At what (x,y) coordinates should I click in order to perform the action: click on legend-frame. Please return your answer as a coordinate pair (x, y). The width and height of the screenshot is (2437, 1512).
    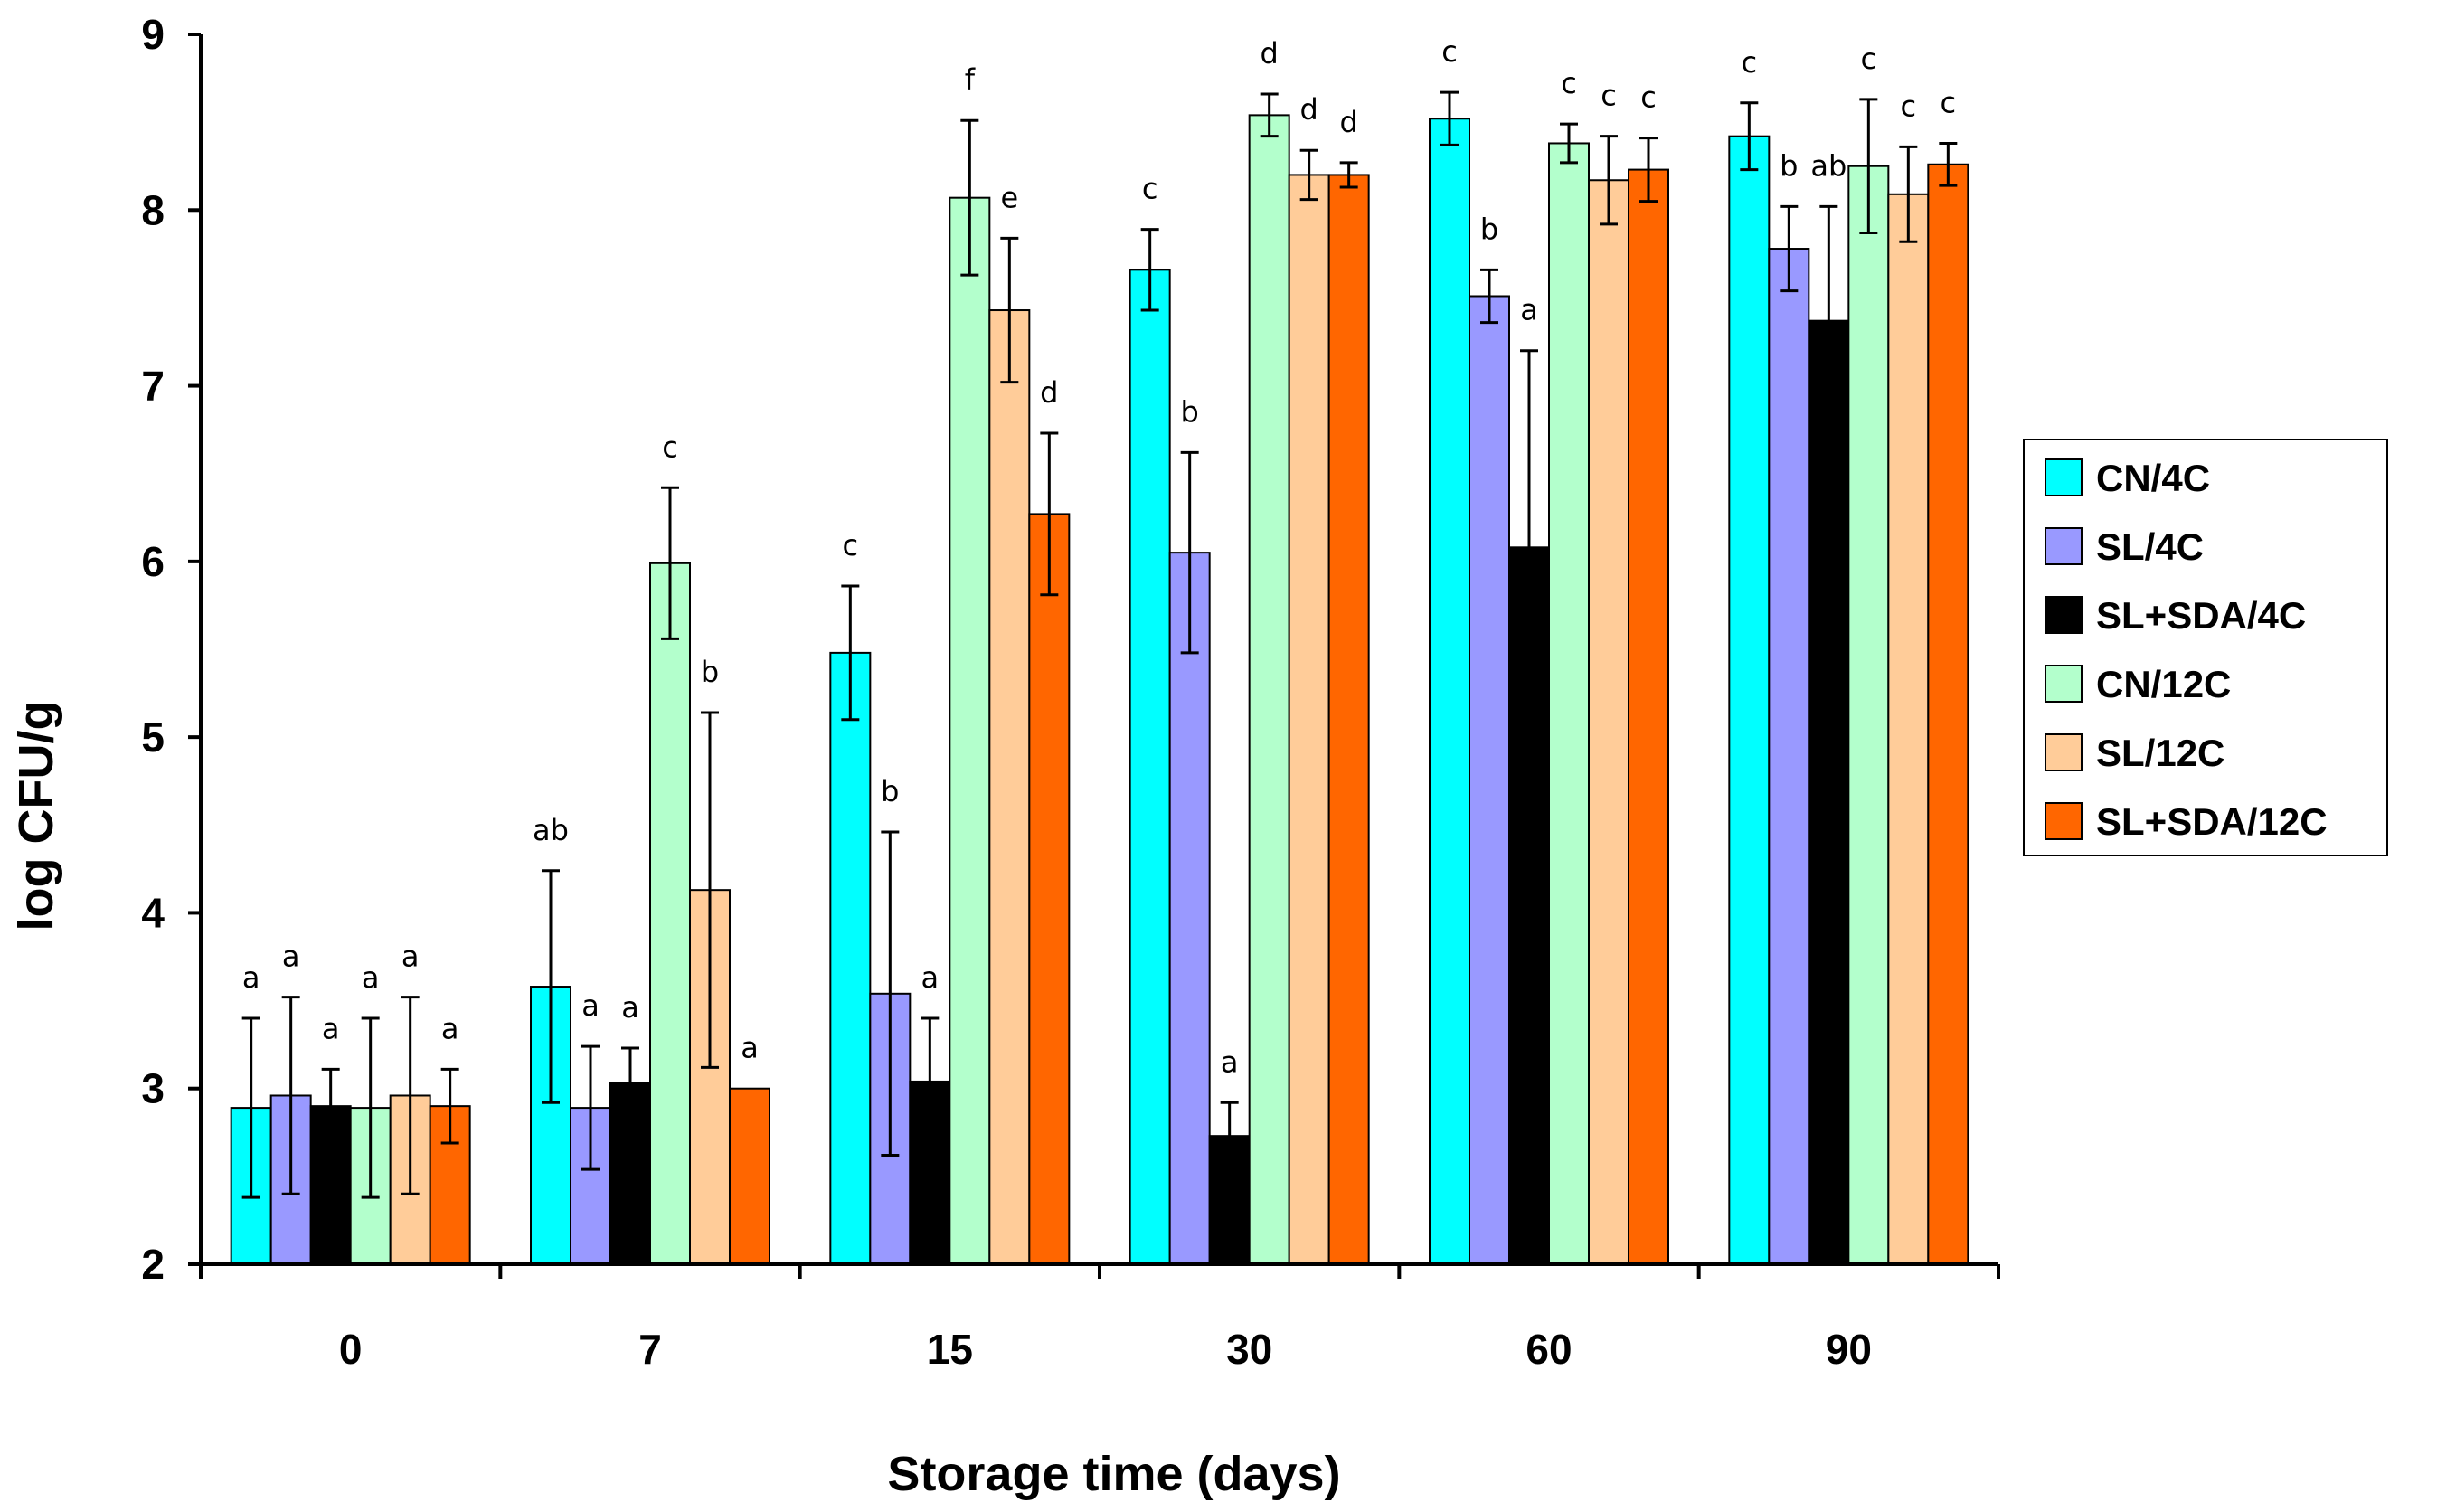
    Looking at the image, I should click on (2205, 647).